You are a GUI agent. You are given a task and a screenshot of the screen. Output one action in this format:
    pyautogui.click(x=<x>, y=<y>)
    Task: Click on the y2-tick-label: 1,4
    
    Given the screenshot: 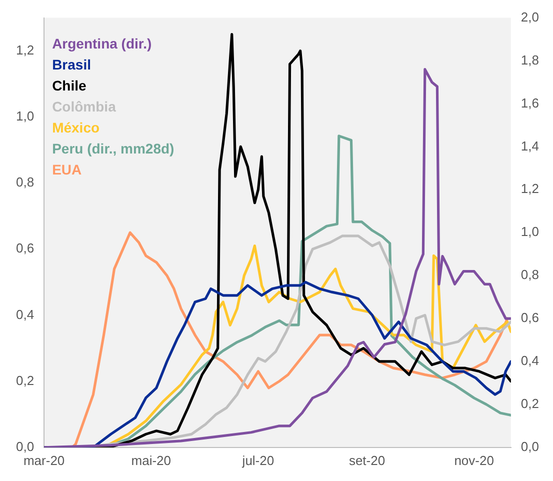 What is the action you would take?
    pyautogui.click(x=530, y=146)
    